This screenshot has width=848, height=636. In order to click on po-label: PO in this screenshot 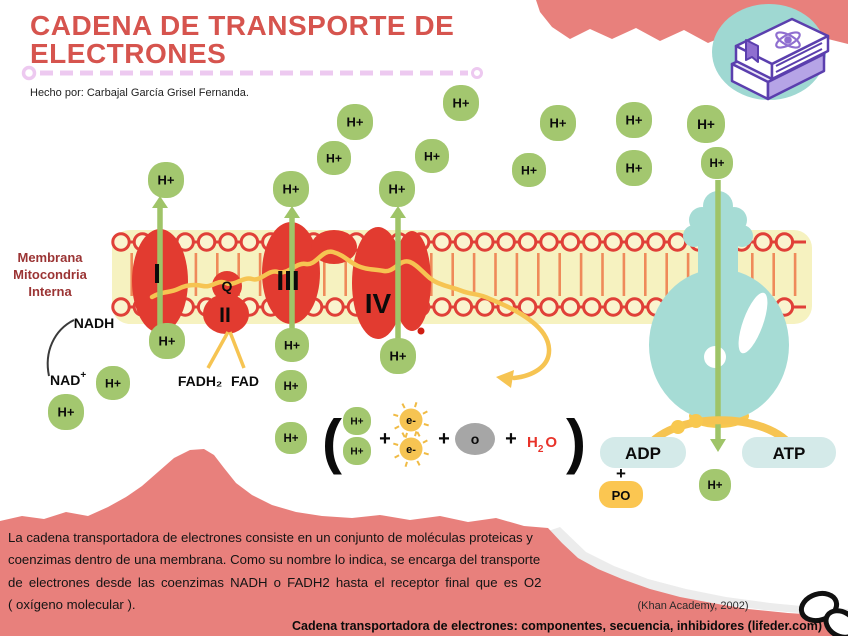, I will do `click(621, 495)`.